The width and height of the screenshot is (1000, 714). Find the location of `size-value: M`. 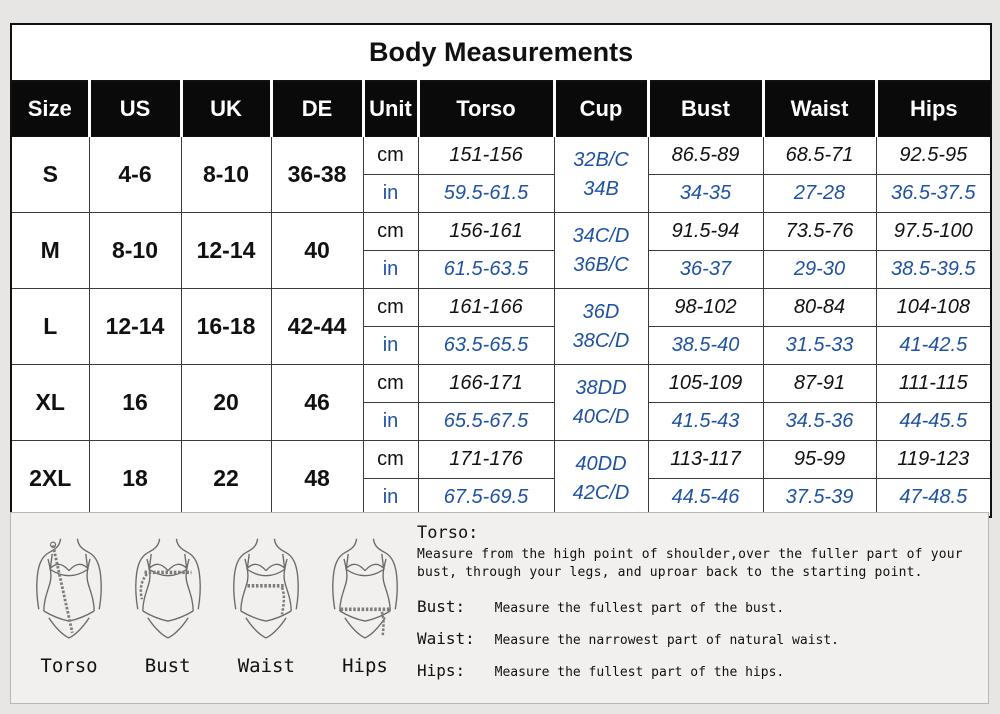

size-value: M is located at coordinates (50, 250).